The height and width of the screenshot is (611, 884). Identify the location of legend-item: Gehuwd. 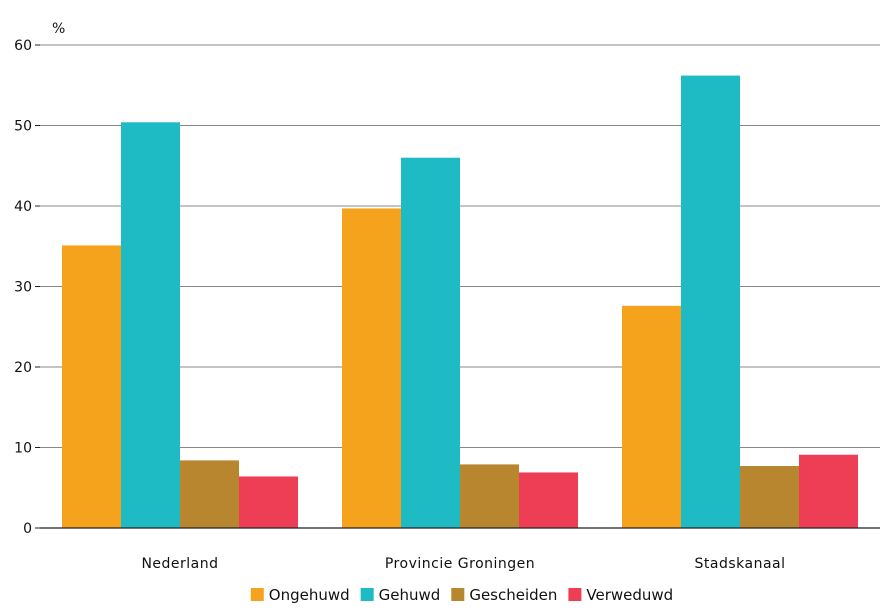
(400, 595).